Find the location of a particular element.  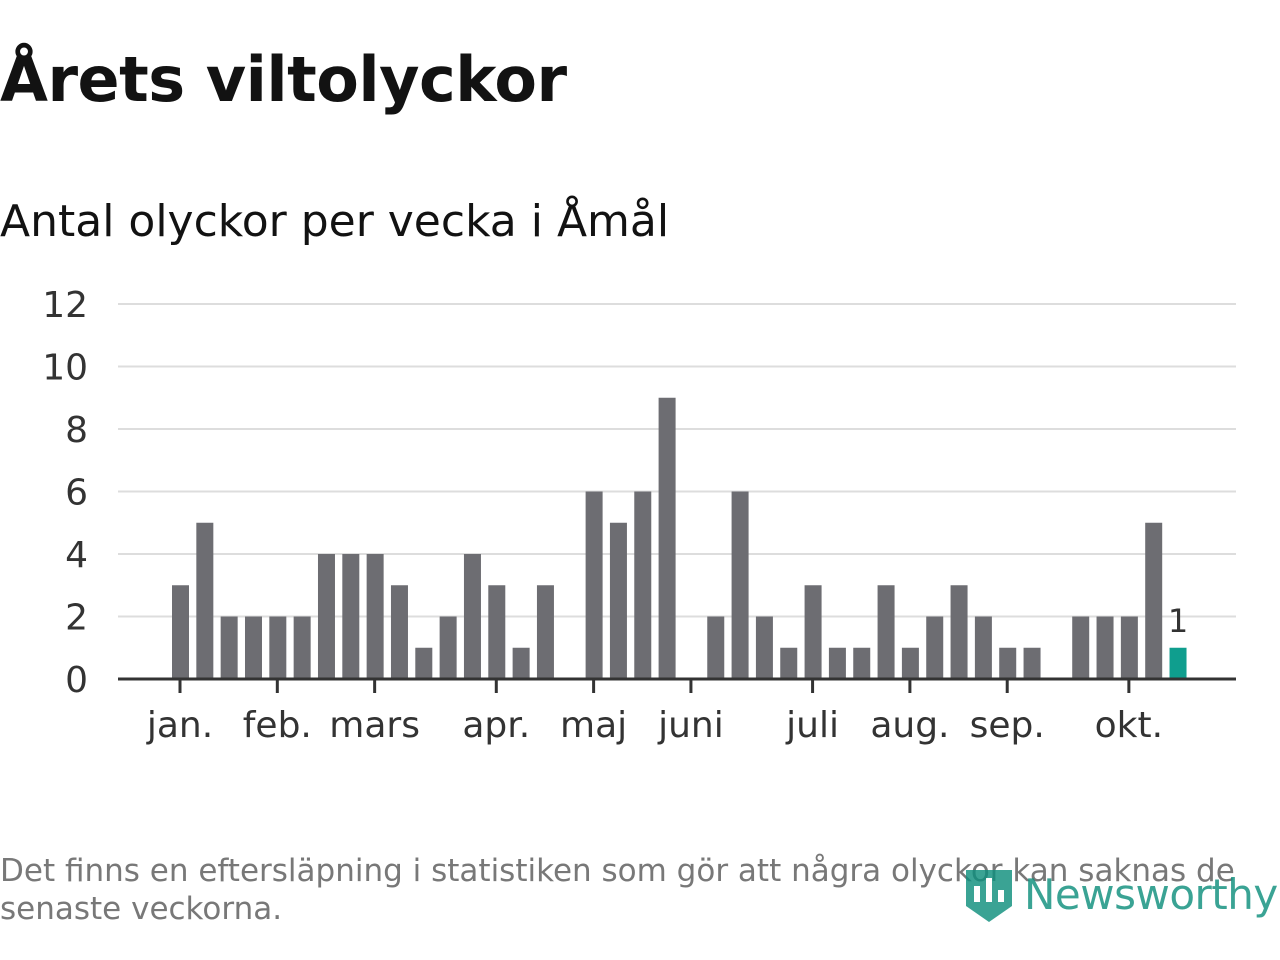

y-tick-label: 6 is located at coordinates (76, 493).